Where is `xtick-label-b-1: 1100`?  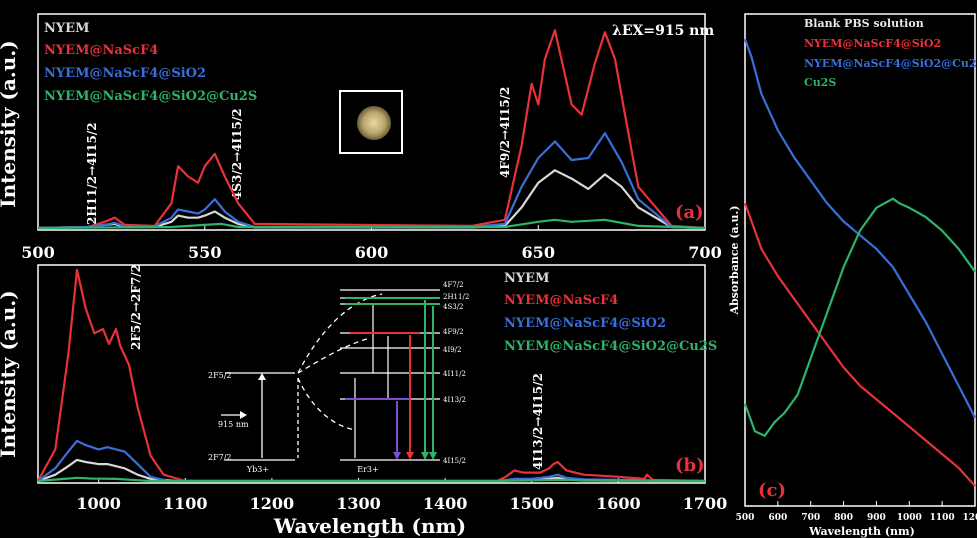
xtick-label-b-1: 1100 is located at coordinates (185, 503).